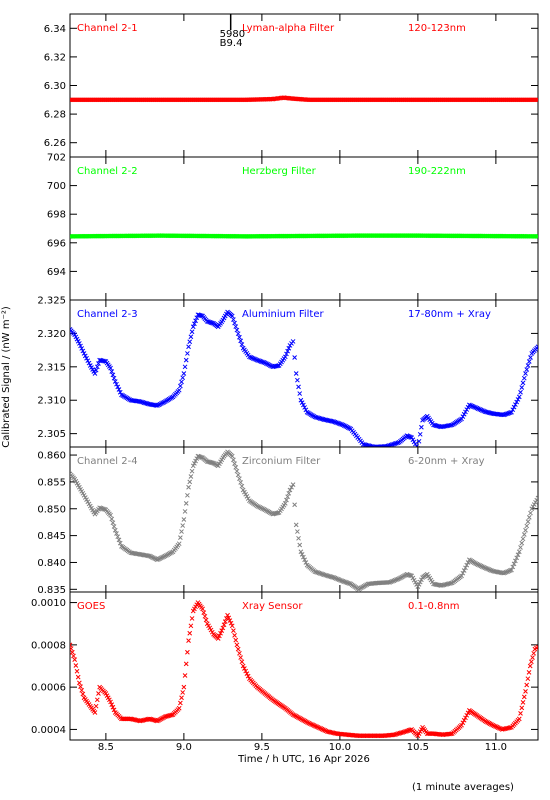  What do you see at coordinates (51, 456) in the screenshot?
I see `y-tick-label: 0.860` at bounding box center [51, 456].